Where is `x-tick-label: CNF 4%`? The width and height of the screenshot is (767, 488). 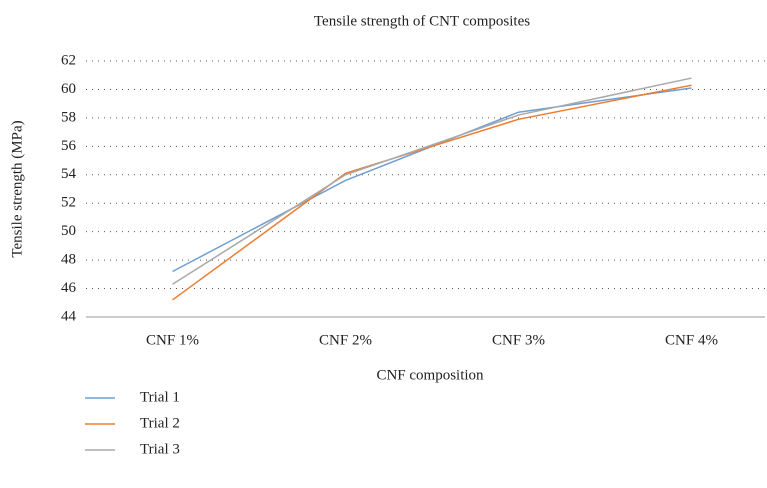
x-tick-label: CNF 4% is located at coordinates (691, 340).